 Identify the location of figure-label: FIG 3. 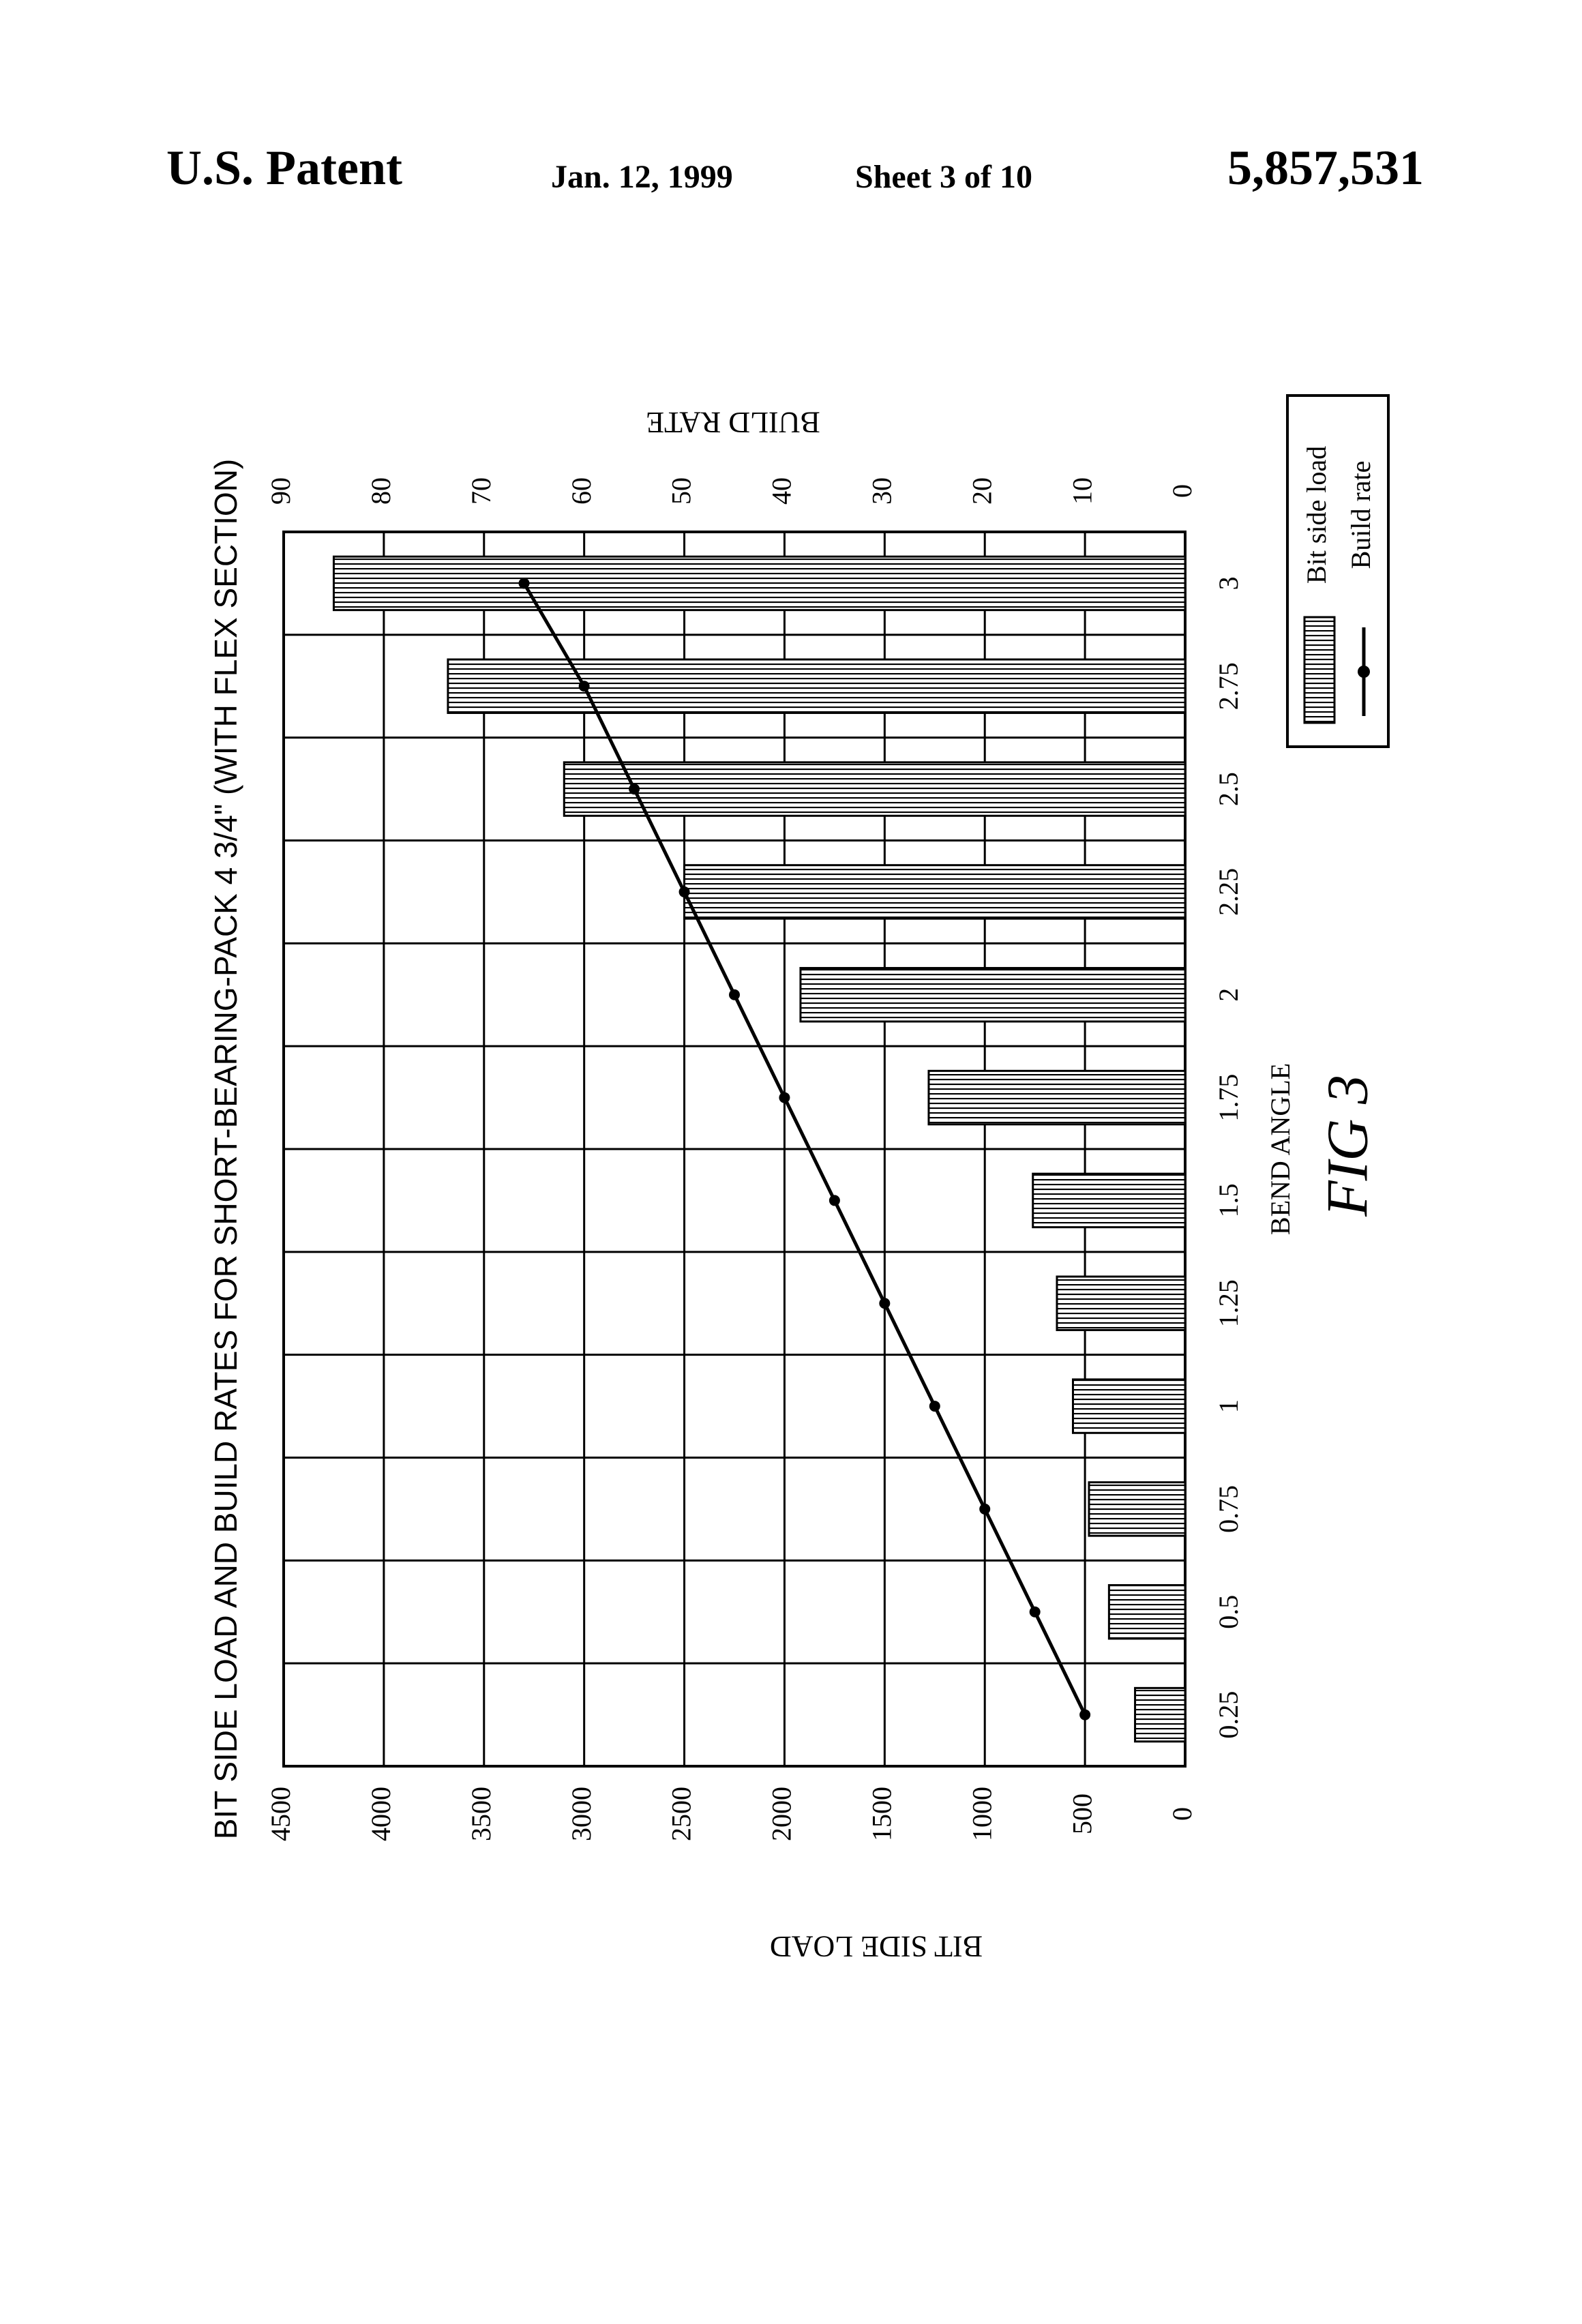
(1347, 1146).